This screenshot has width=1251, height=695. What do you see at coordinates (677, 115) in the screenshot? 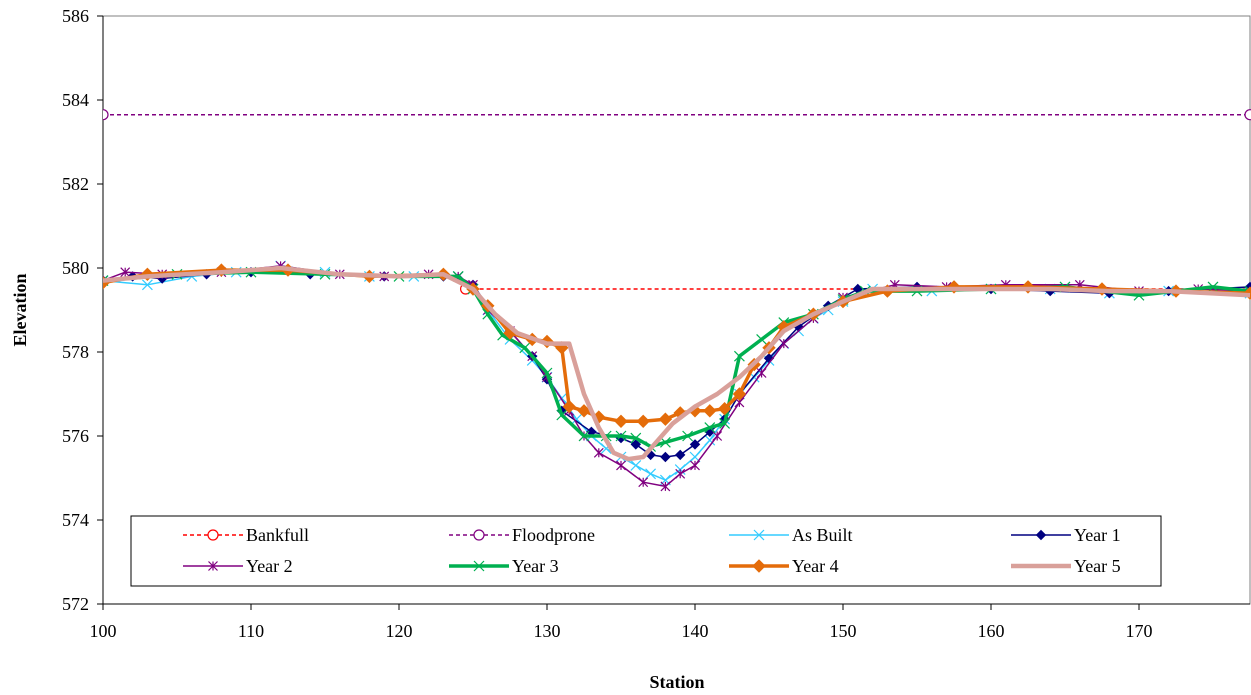
I see `series-floodprone` at bounding box center [677, 115].